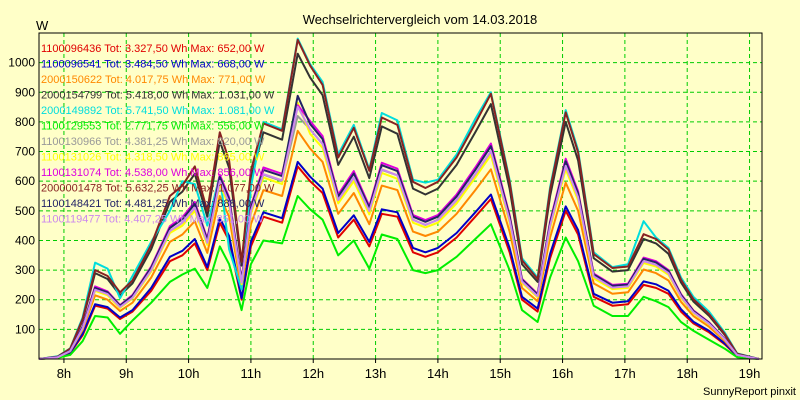 The image size is (800, 400). Describe the element at coordinates (25, 300) in the screenshot. I see `y-tick-label: 200` at that location.